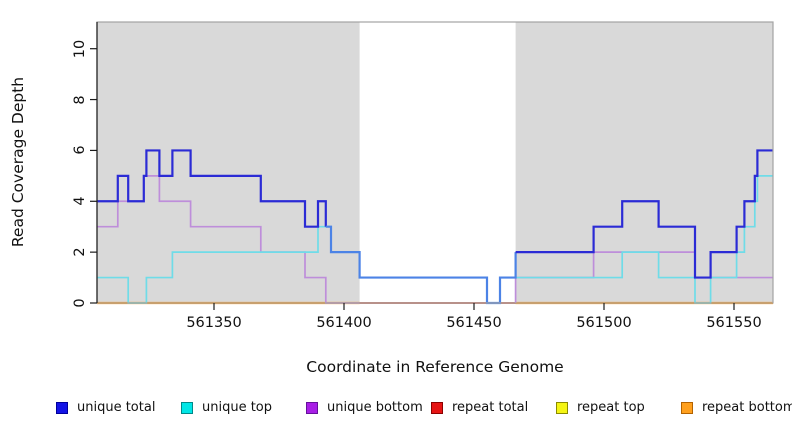 The image size is (792, 432). I want to click on x-tick-label: 561400, so click(344, 323).